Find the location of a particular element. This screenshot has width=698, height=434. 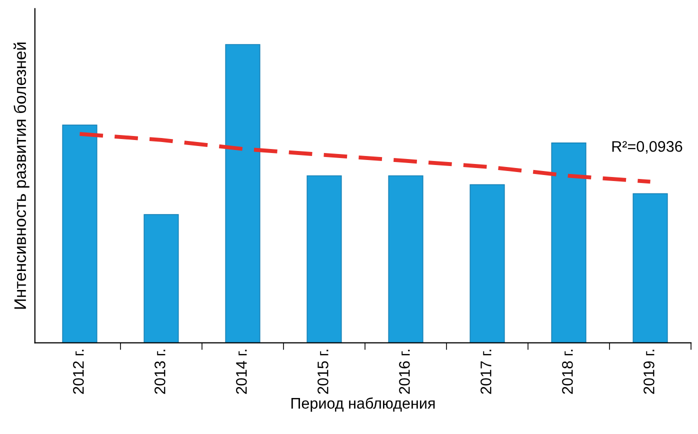

x-tick-label: 2017 г. is located at coordinates (486, 372).